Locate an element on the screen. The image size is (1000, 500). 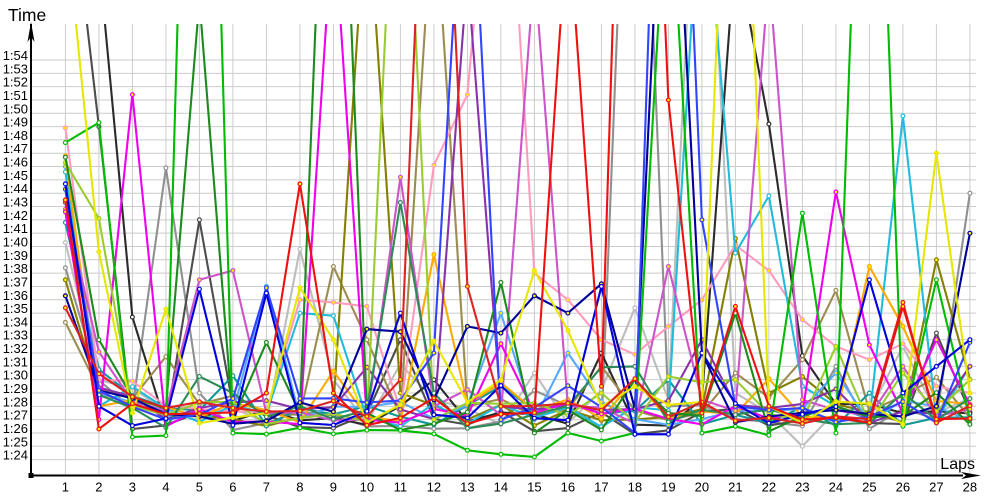
svg-text: 1:44 is located at coordinates (15, 188).